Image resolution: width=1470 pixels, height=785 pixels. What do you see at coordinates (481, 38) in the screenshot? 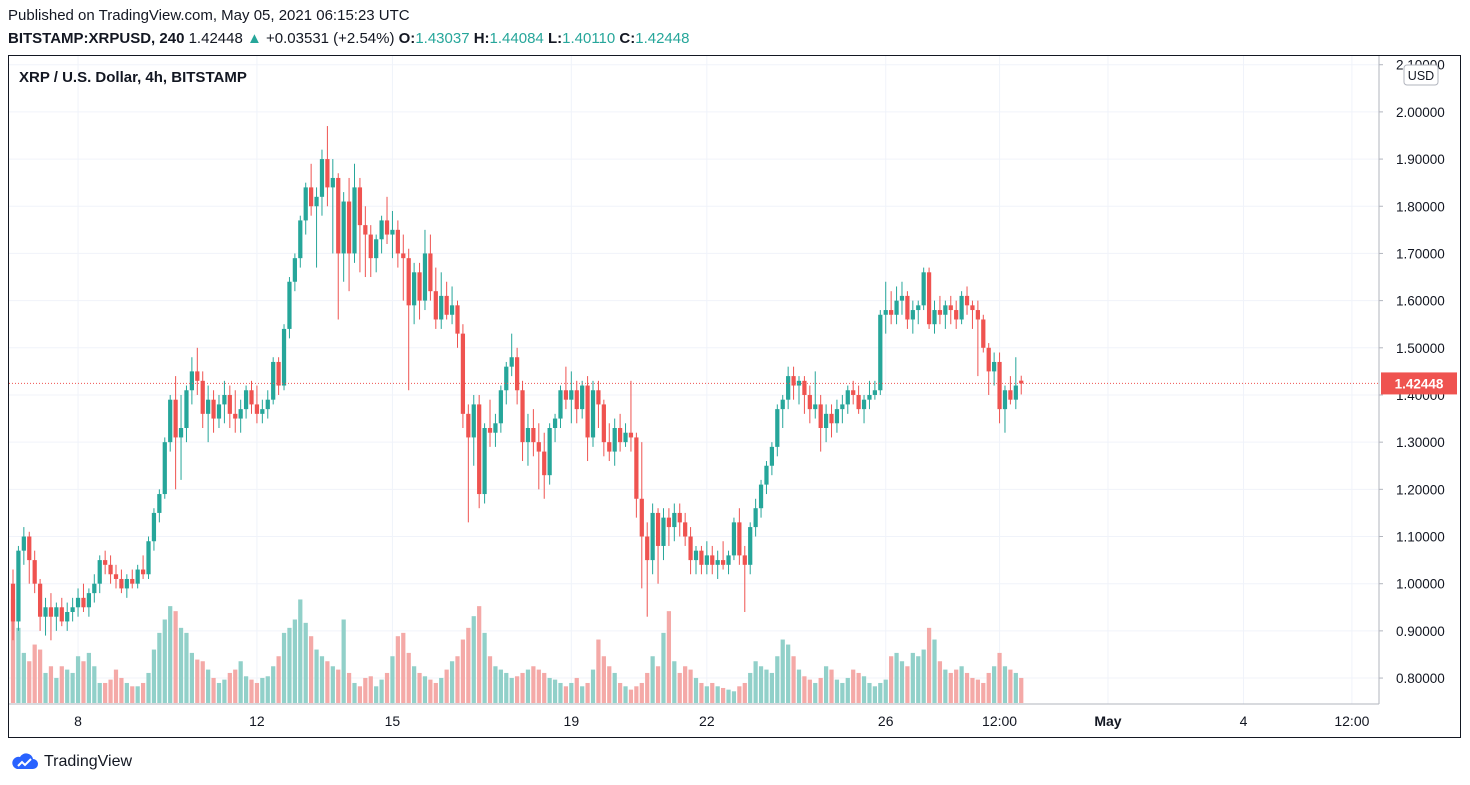
I see `high-label: H:` at bounding box center [481, 38].